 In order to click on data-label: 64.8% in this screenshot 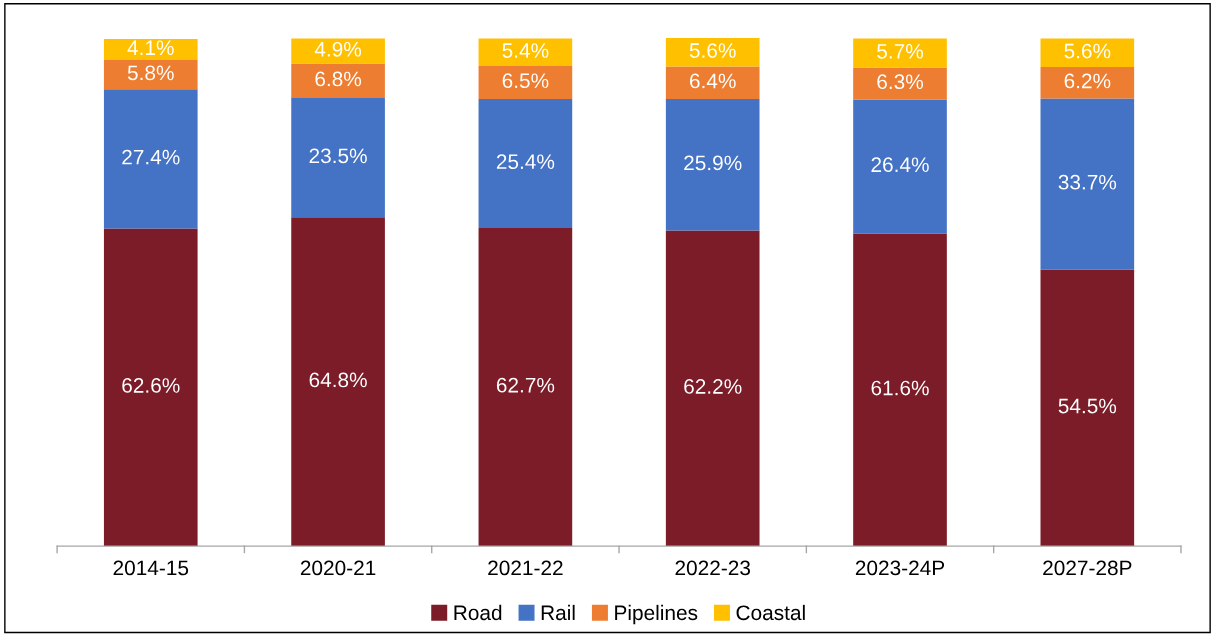, I will do `click(338, 380)`.